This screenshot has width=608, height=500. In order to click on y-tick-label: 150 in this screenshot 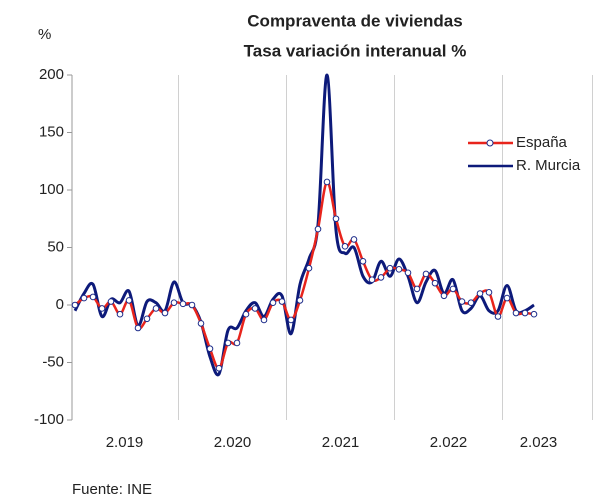, I will do `click(51, 131)`.